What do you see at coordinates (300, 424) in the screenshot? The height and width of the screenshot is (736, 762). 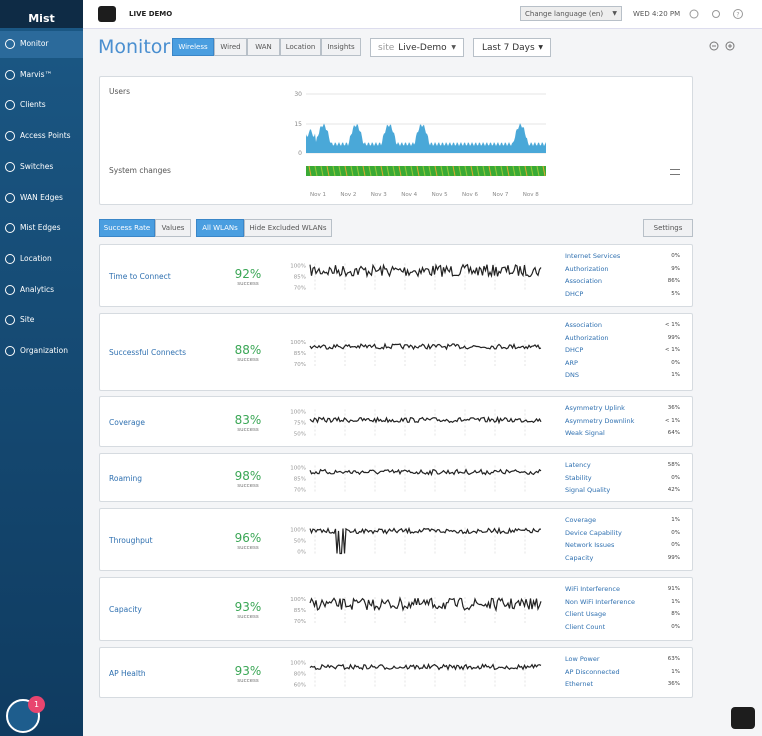 I see `axis-label: 75%` at bounding box center [300, 424].